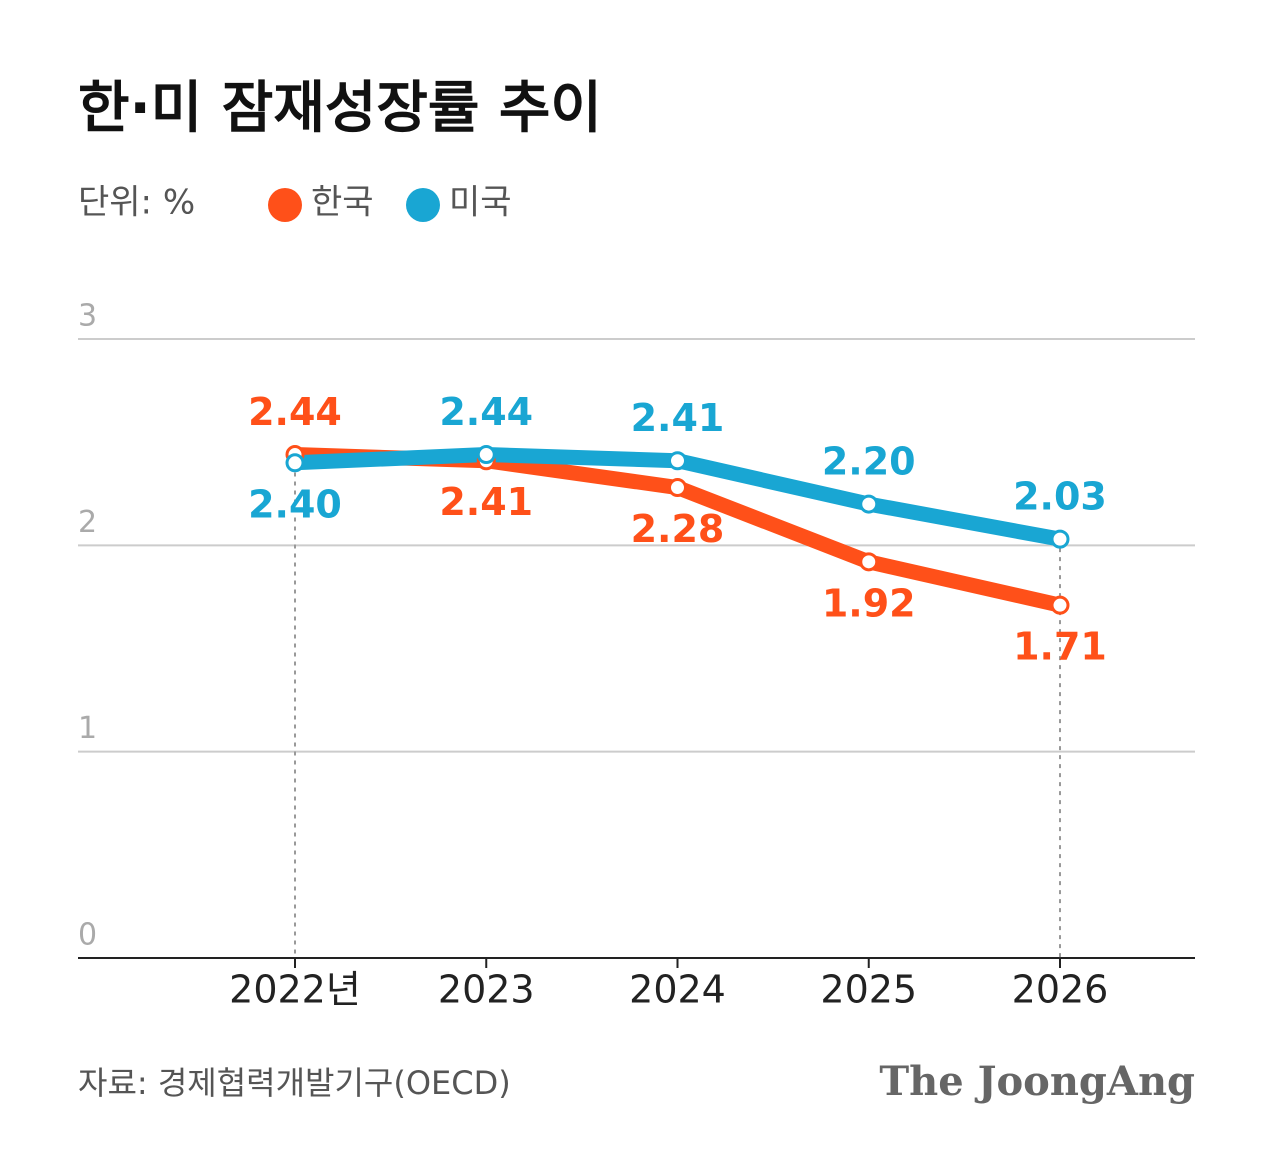 The width and height of the screenshot is (1280, 1157). Describe the element at coordinates (869, 462) in the screenshot. I see `data-label: 2.20` at that location.